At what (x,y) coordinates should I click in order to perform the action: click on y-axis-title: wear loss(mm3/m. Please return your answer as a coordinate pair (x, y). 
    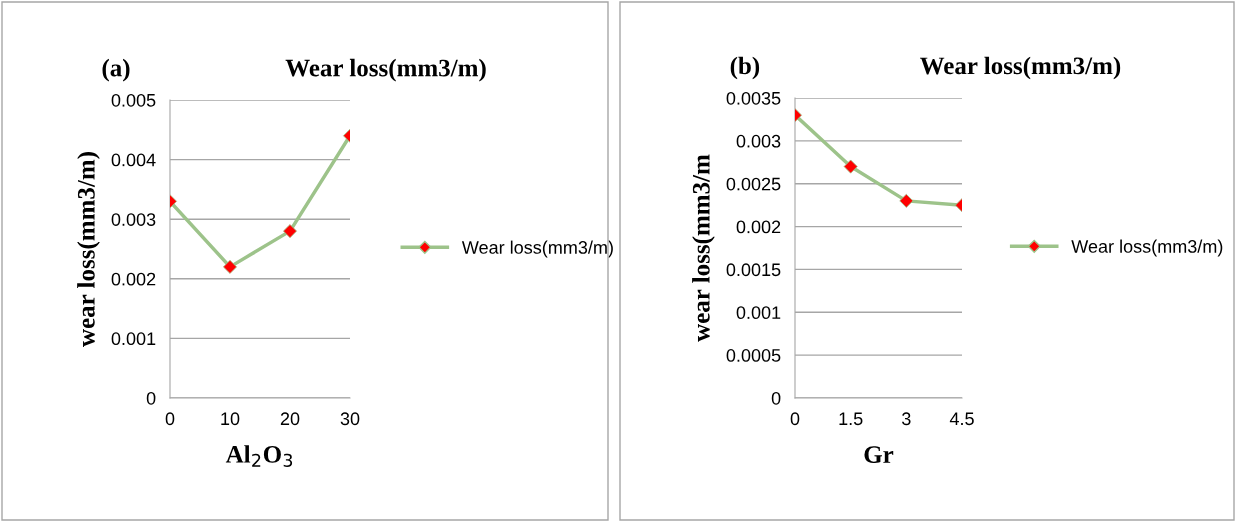
    Looking at the image, I should click on (703, 248).